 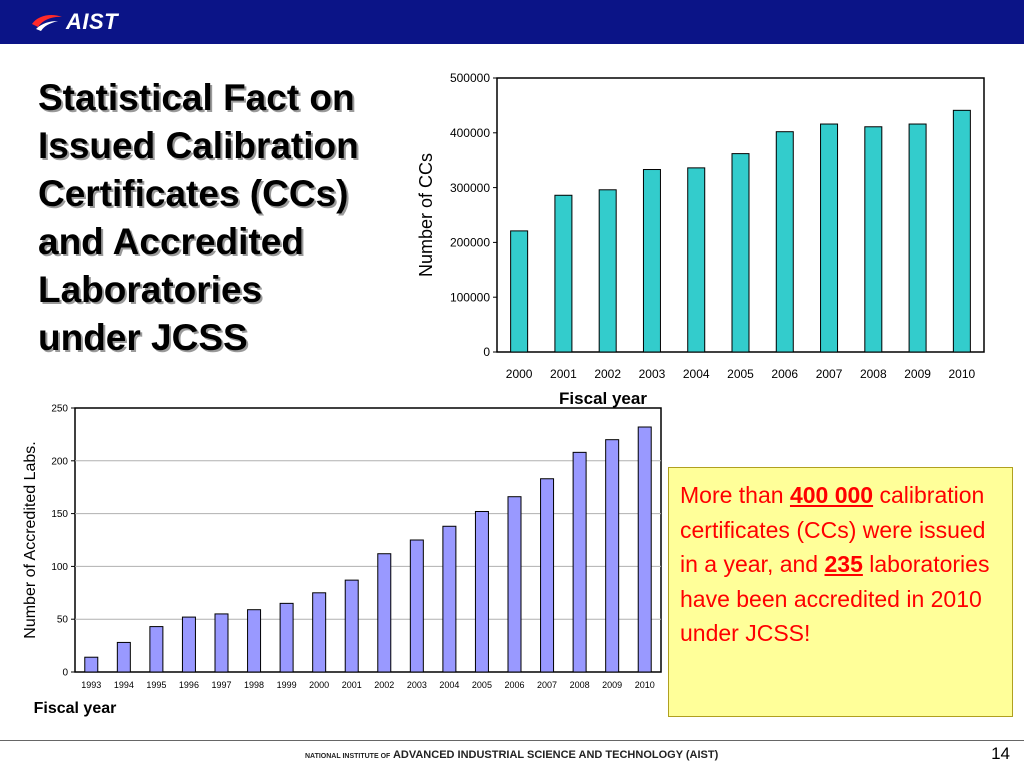 I want to click on logo-text: AIST, so click(x=92, y=21).